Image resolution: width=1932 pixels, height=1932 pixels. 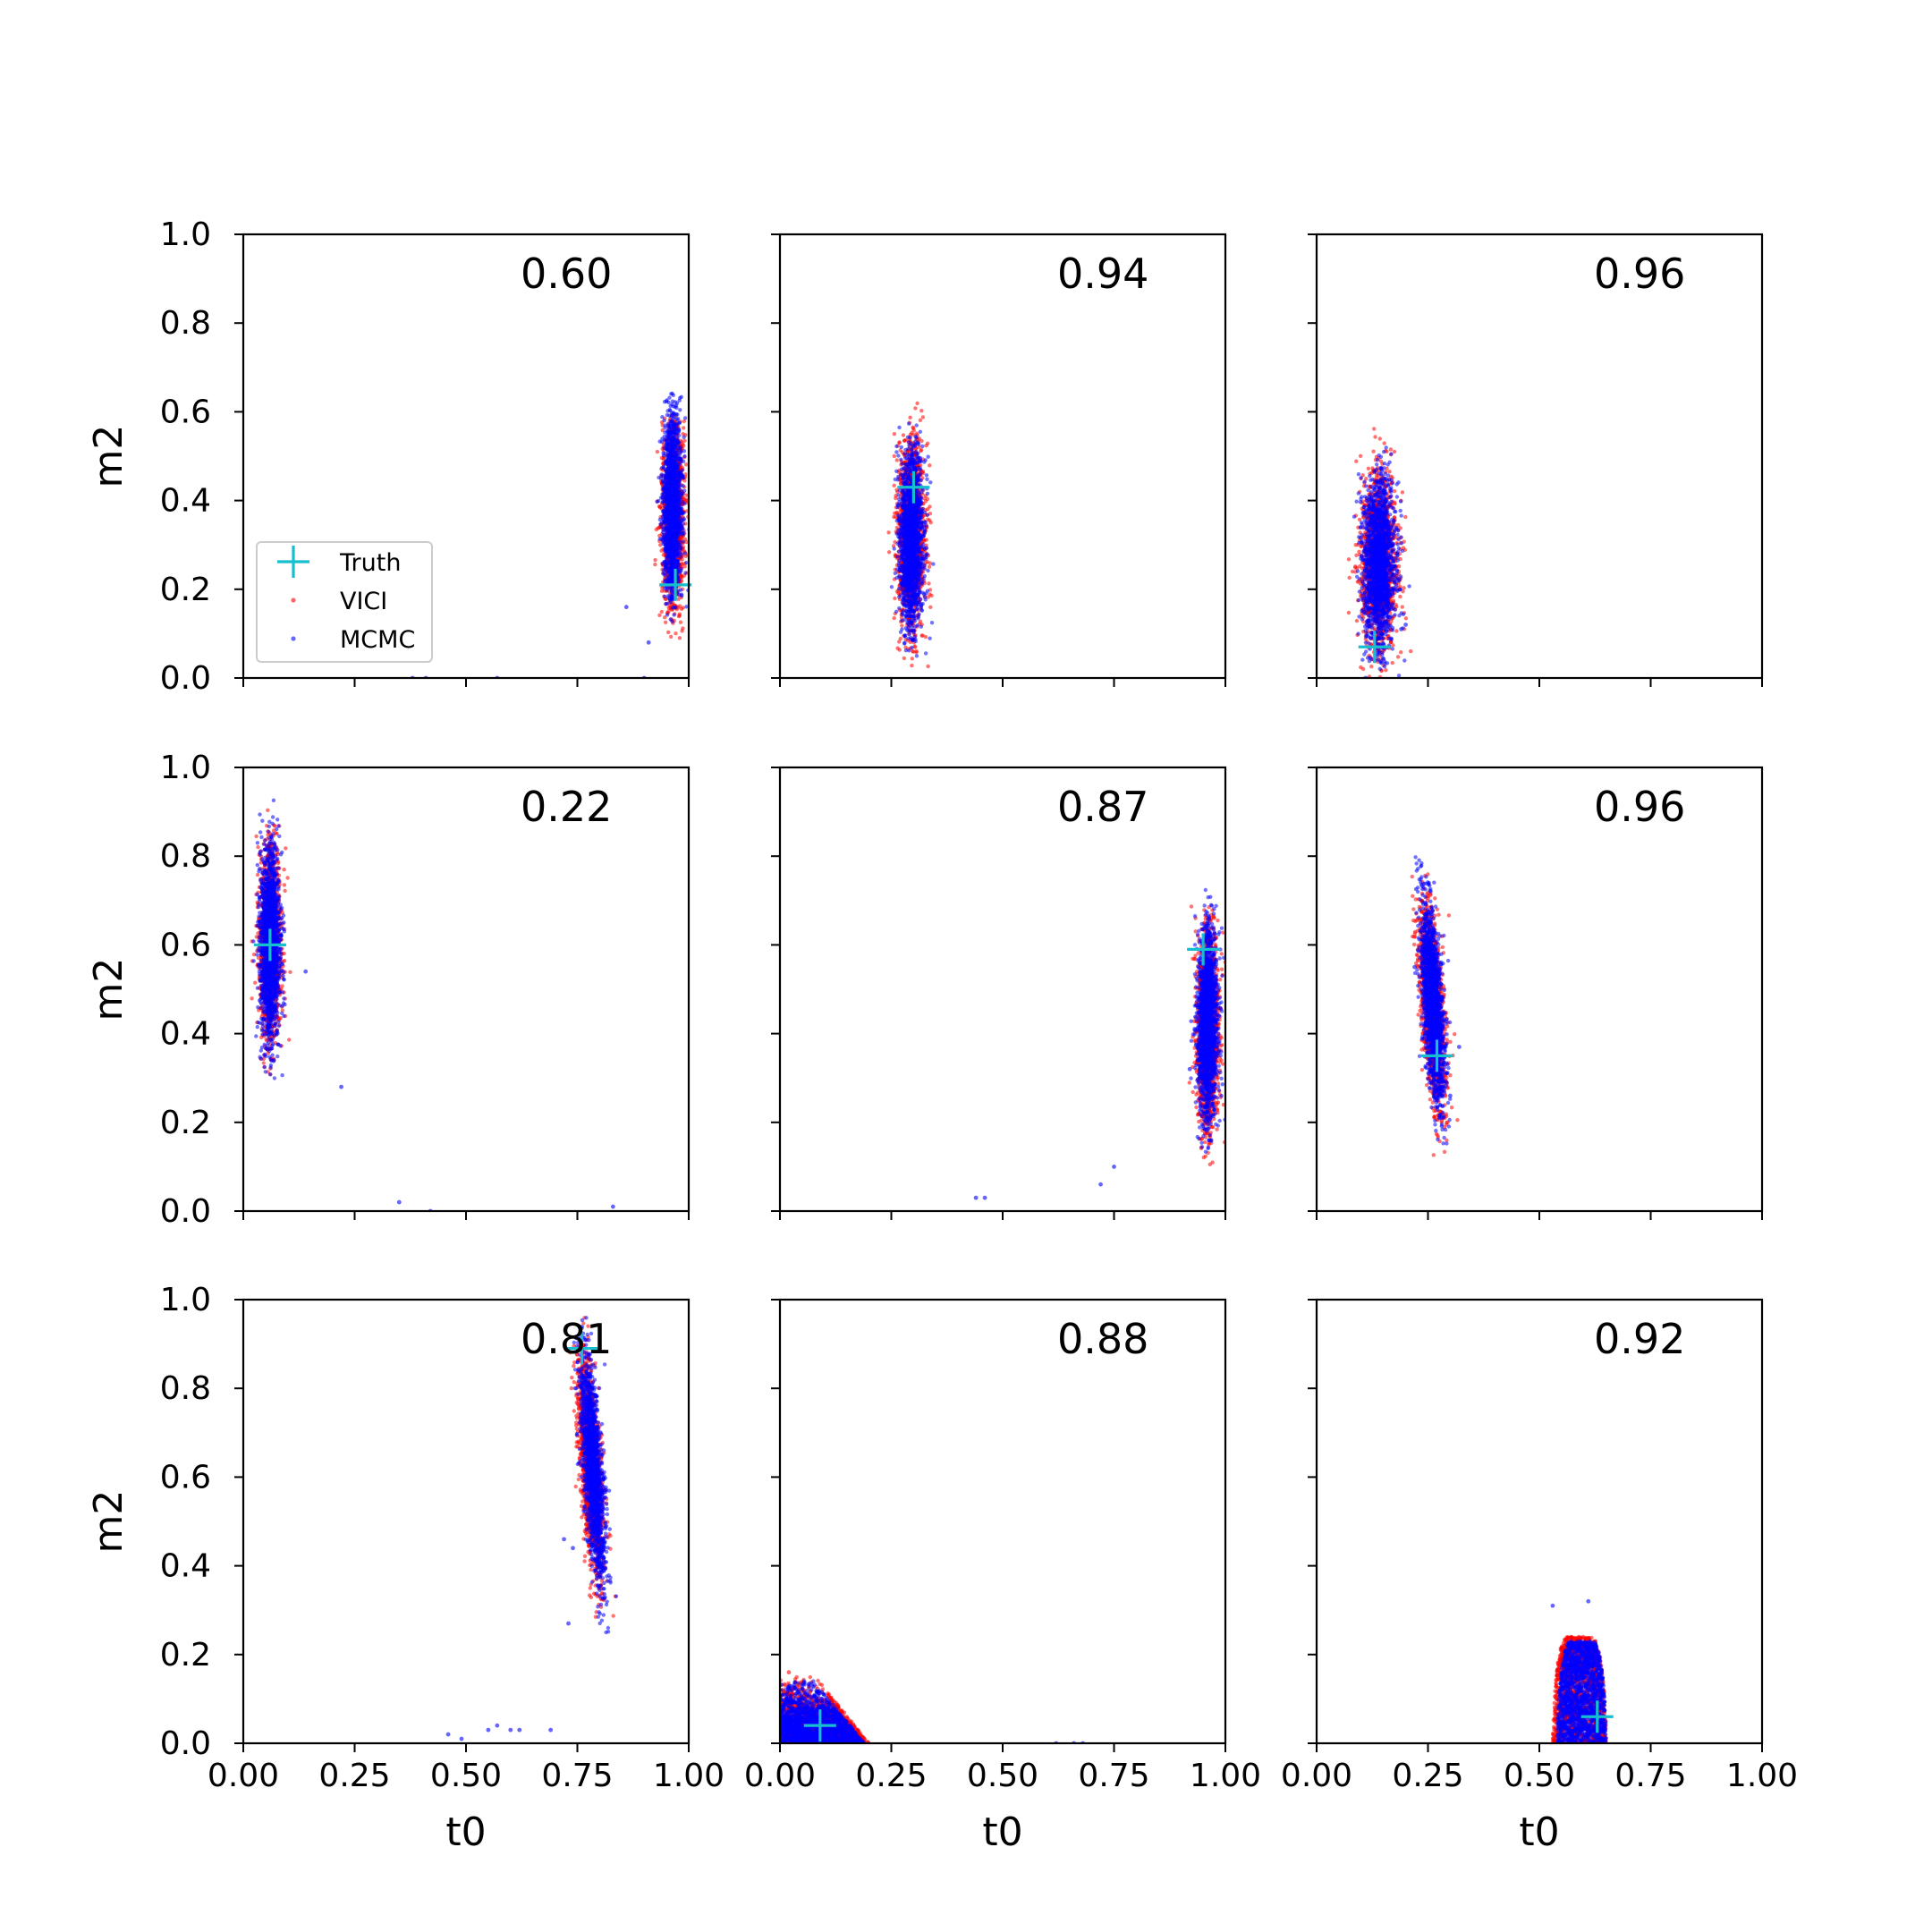 I want to click on y-tick-label: 1.0, so click(x=185, y=234).